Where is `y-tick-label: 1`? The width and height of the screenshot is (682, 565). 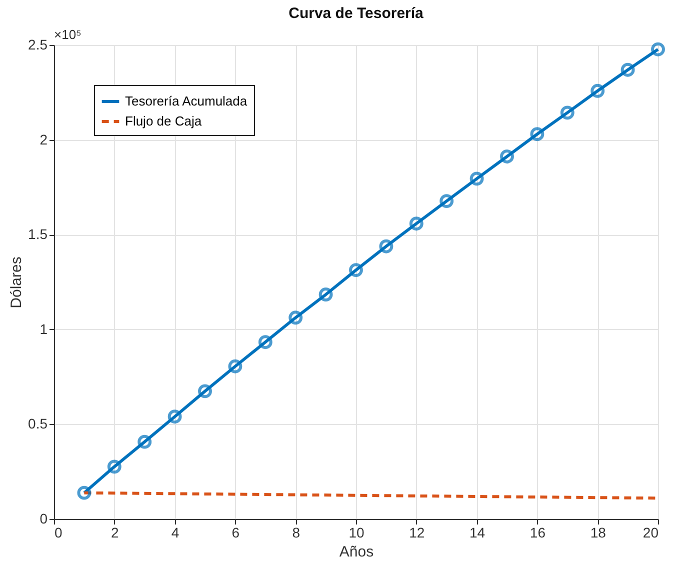 y-tick-label: 1 is located at coordinates (44, 328).